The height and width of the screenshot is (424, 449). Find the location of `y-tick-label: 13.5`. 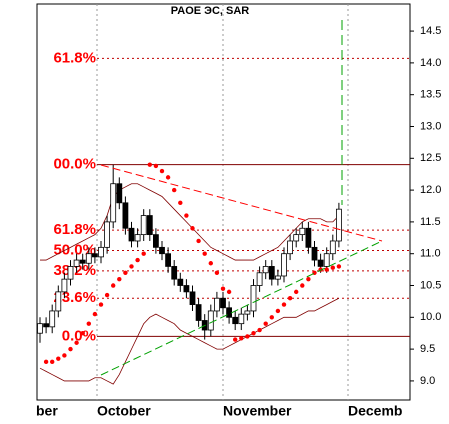

y-tick-label: 13.5 is located at coordinates (430, 95).